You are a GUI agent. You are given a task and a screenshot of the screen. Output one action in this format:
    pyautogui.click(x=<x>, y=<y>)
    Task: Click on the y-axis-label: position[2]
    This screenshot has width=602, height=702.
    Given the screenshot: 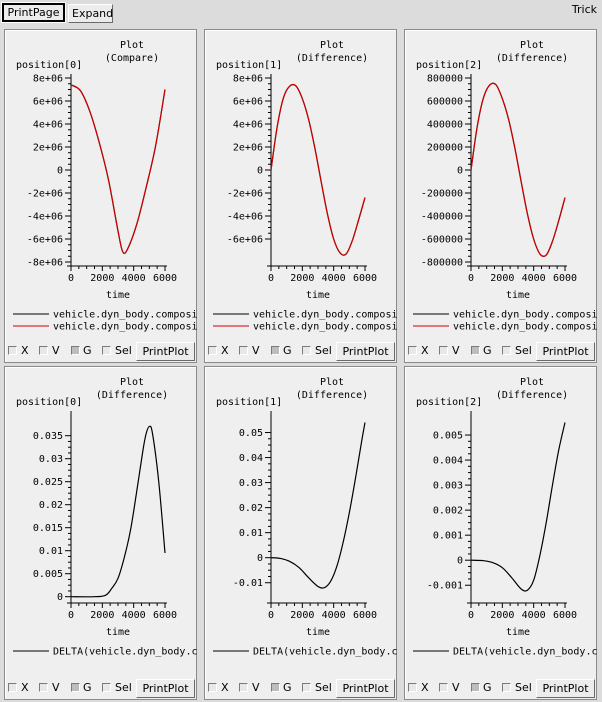 What is the action you would take?
    pyautogui.click(x=449, y=402)
    